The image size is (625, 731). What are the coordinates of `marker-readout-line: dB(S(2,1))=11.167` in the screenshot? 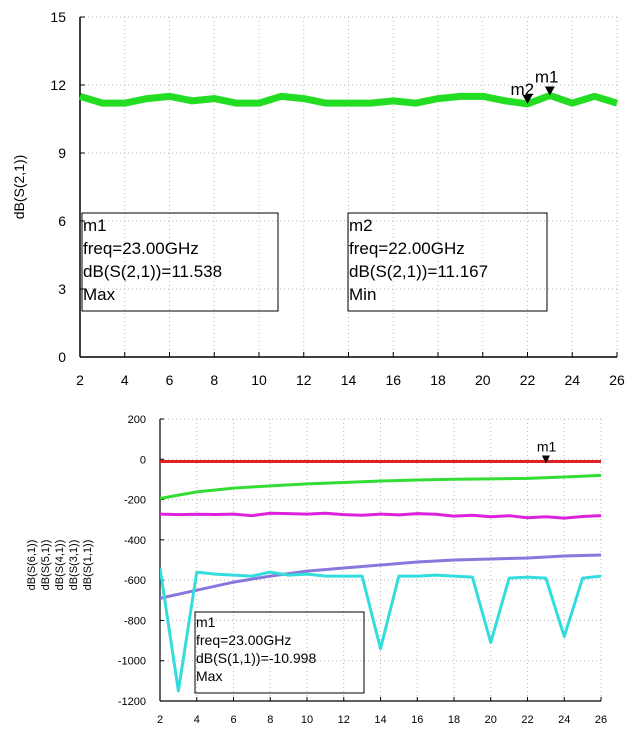 It's located at (418, 271).